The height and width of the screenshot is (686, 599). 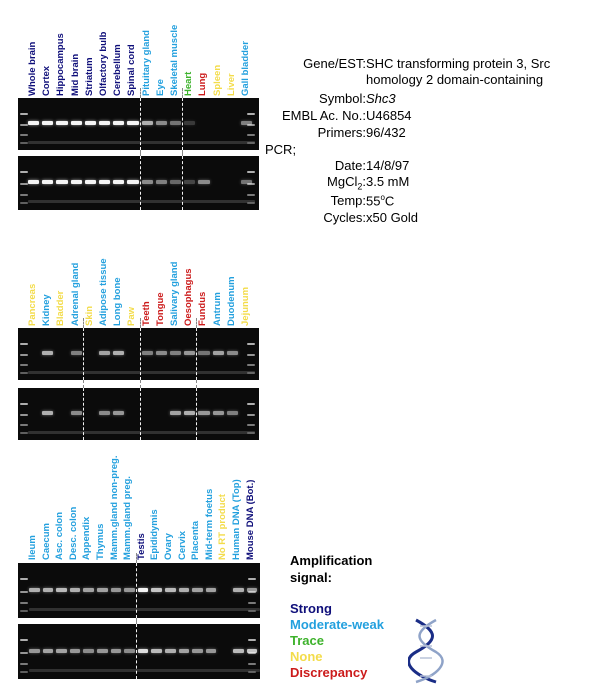 What do you see at coordinates (132, 282) in the screenshot?
I see `lane-label-col: Paw` at bounding box center [132, 282].